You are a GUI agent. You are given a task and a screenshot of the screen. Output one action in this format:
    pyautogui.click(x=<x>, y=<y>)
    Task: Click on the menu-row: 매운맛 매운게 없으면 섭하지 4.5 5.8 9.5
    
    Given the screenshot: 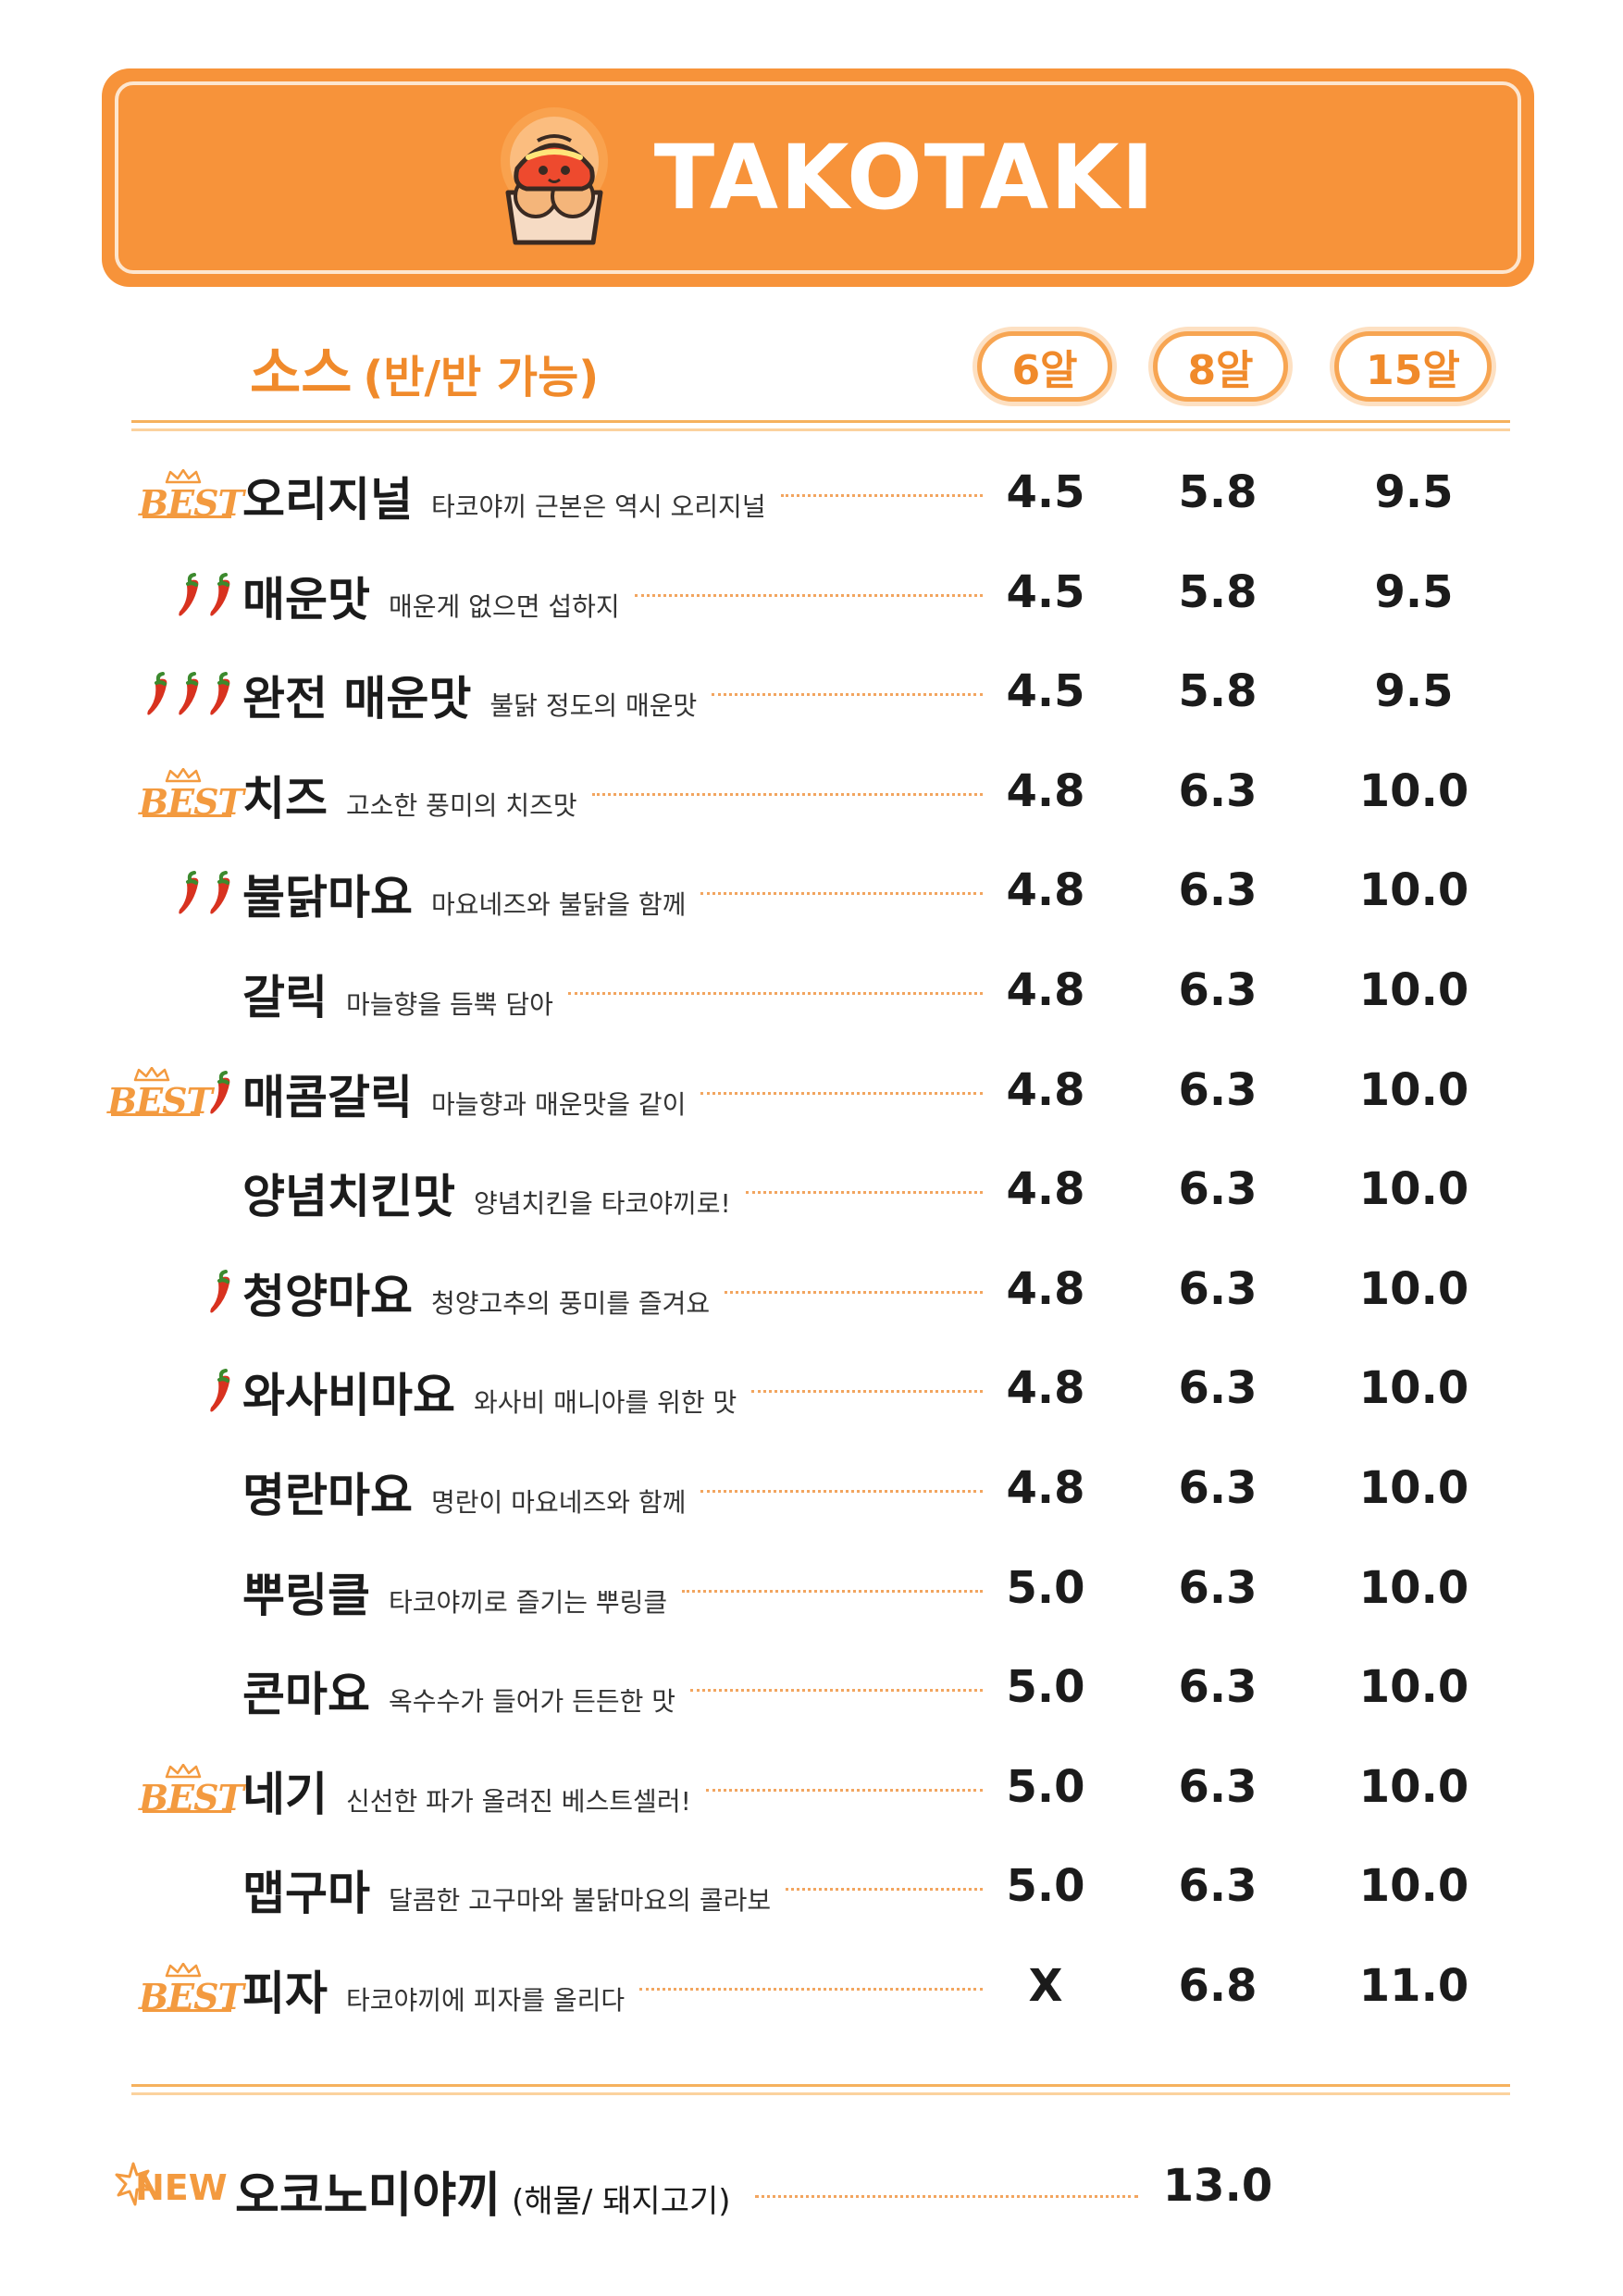 What is the action you would take?
    pyautogui.click(x=811, y=594)
    